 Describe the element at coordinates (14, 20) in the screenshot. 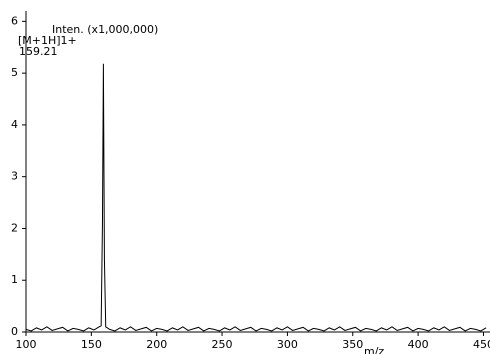

I see `y-tick-label: 6` at that location.